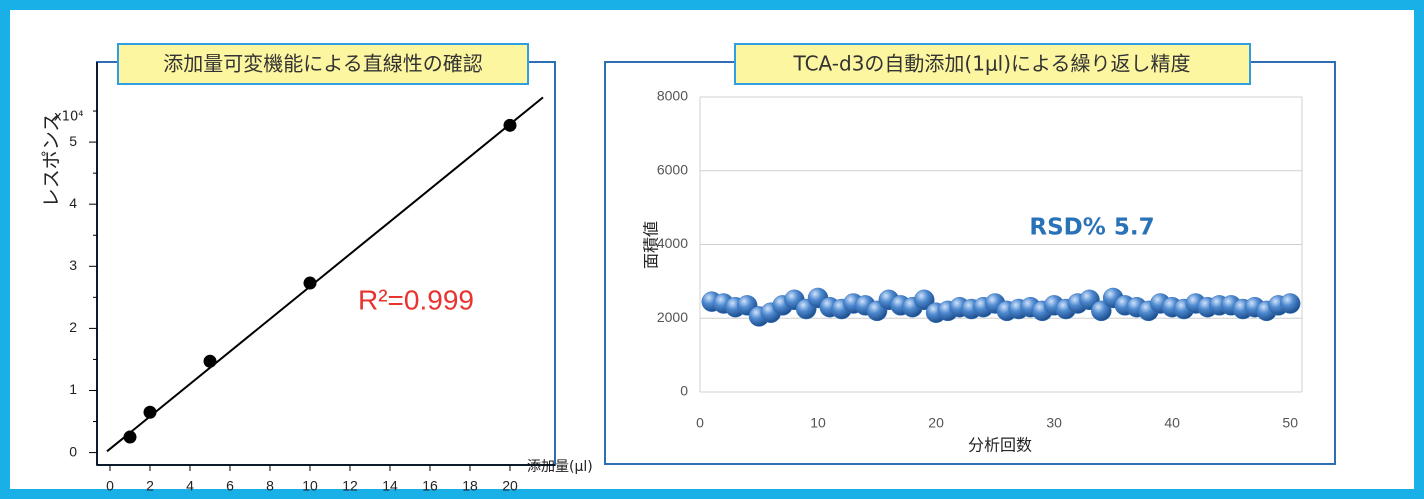 The height and width of the screenshot is (499, 1424). What do you see at coordinates (672, 243) in the screenshot?
I see `y-tick-label: 4000` at bounding box center [672, 243].